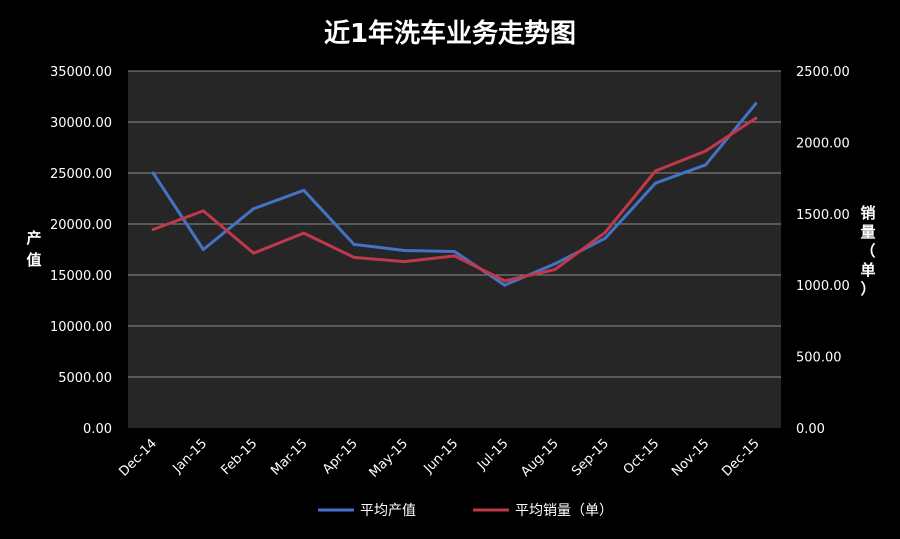 This screenshot has height=539, width=900. I want to click on right-axis-ticks: 0.00 500.00 1000.00 1500.00 2000.00 2500.00, so click(823, 251).